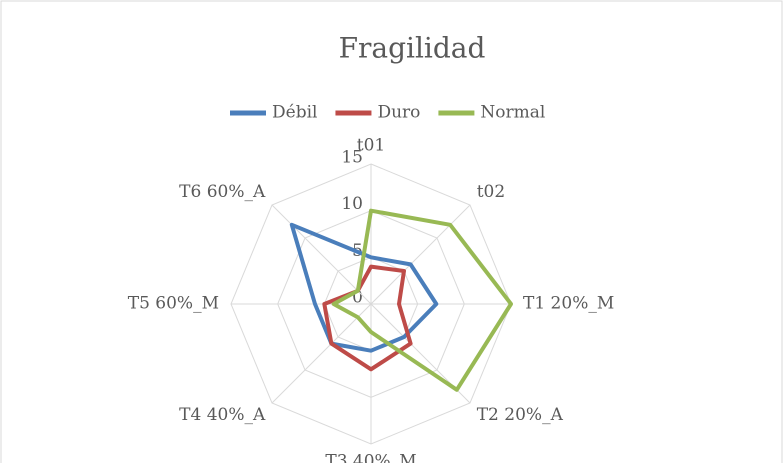 Image resolution: width=783 pixels, height=463 pixels. Describe the element at coordinates (294, 113) in the screenshot. I see `legend-label: Débil` at that location.